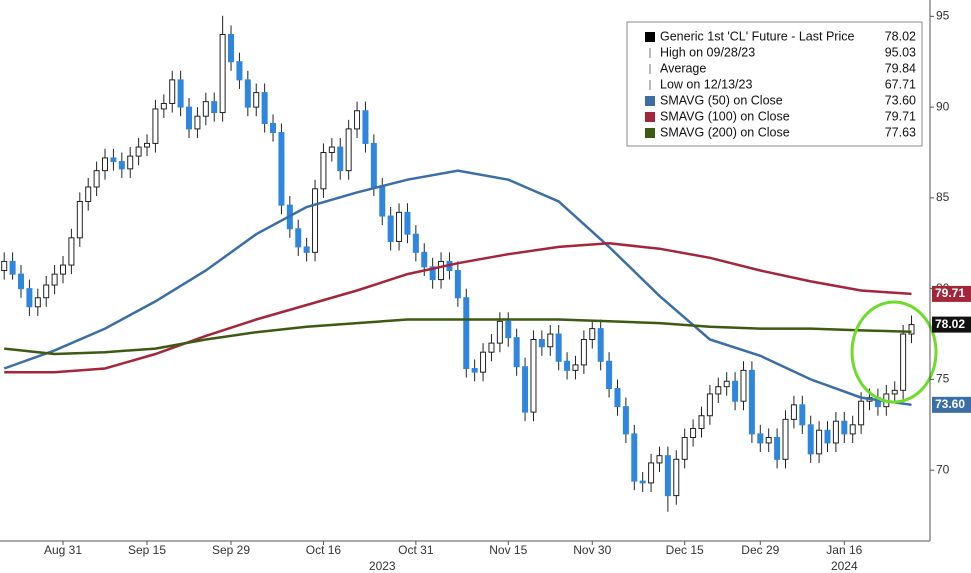  What do you see at coordinates (63, 550) in the screenshot?
I see `x-tick-label: Aug 31` at bounding box center [63, 550].